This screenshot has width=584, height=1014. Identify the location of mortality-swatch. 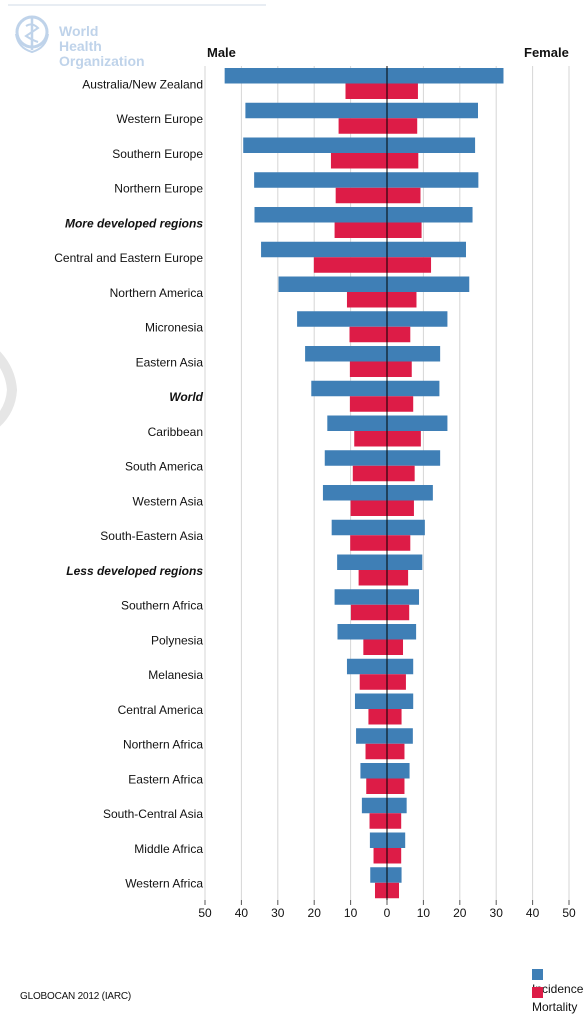
(537, 992).